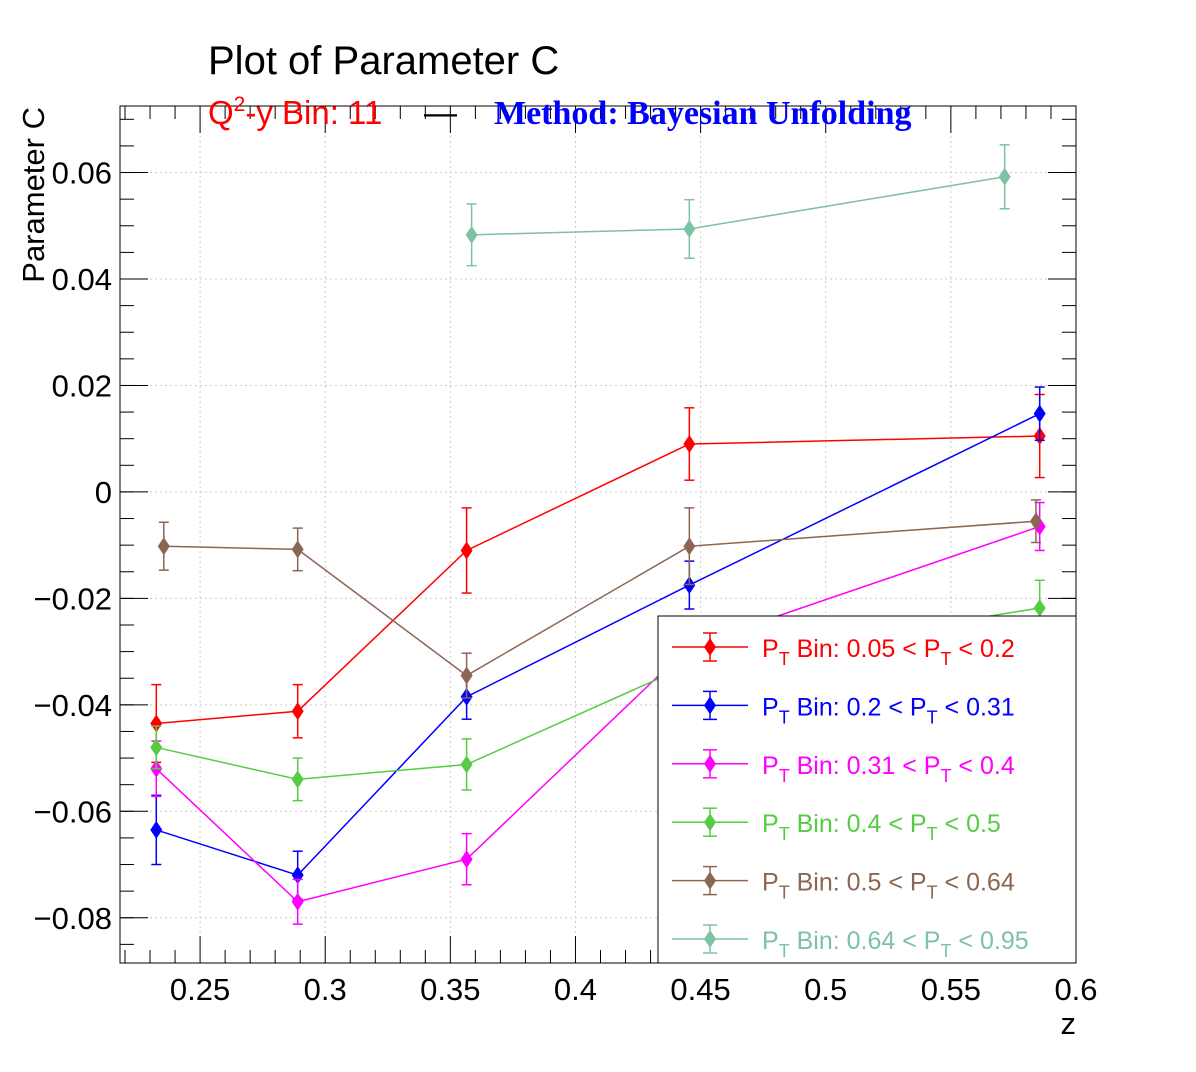 The width and height of the screenshot is (1196, 1072). I want to click on legend-entry-3: PT Bin: 0.4 < PT < 0.5, so click(836, 825).